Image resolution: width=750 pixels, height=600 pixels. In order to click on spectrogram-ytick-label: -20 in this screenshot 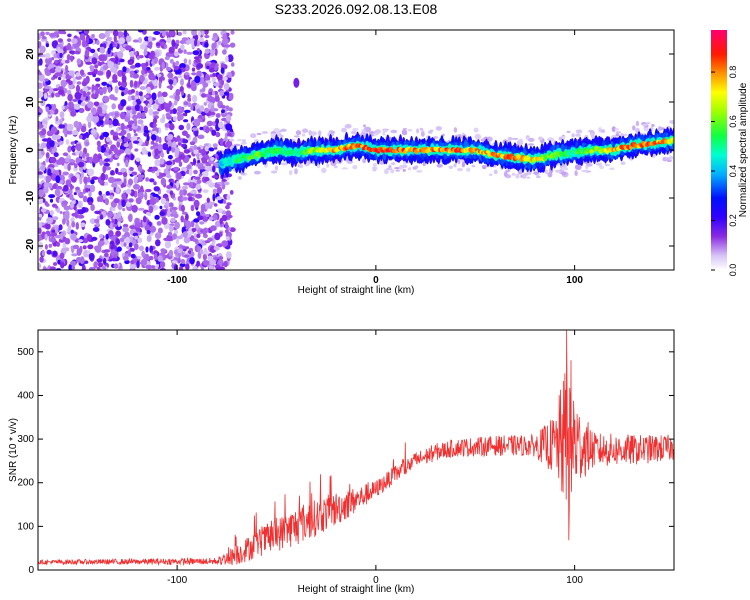, I will do `click(30, 245)`.